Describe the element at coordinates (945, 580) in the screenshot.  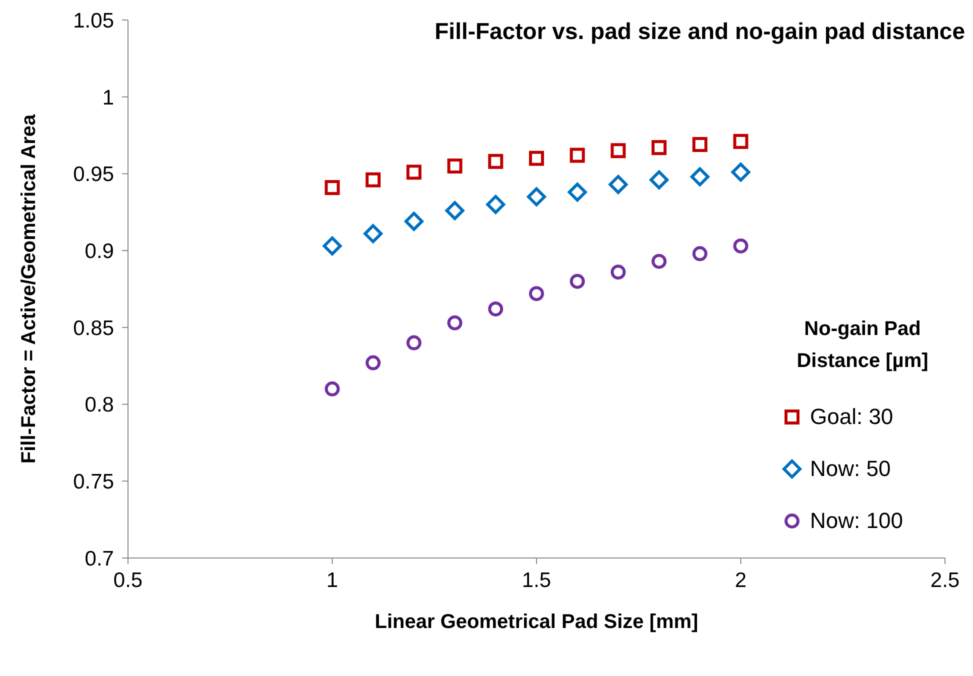
I see `x-tick-label: 2.5` at that location.